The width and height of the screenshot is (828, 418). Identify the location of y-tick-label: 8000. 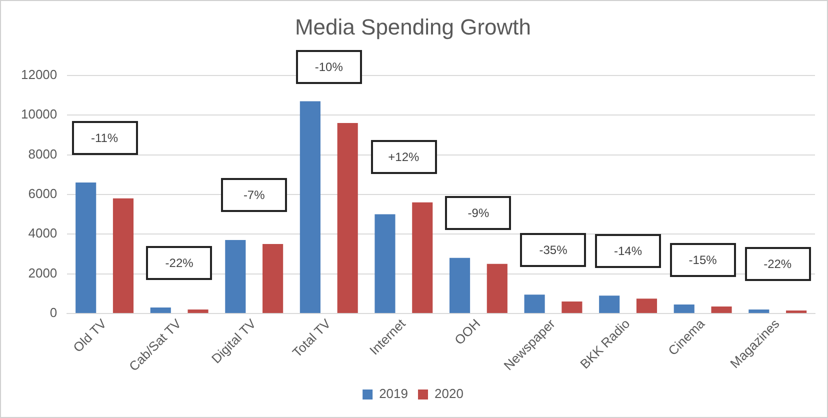
(43, 154).